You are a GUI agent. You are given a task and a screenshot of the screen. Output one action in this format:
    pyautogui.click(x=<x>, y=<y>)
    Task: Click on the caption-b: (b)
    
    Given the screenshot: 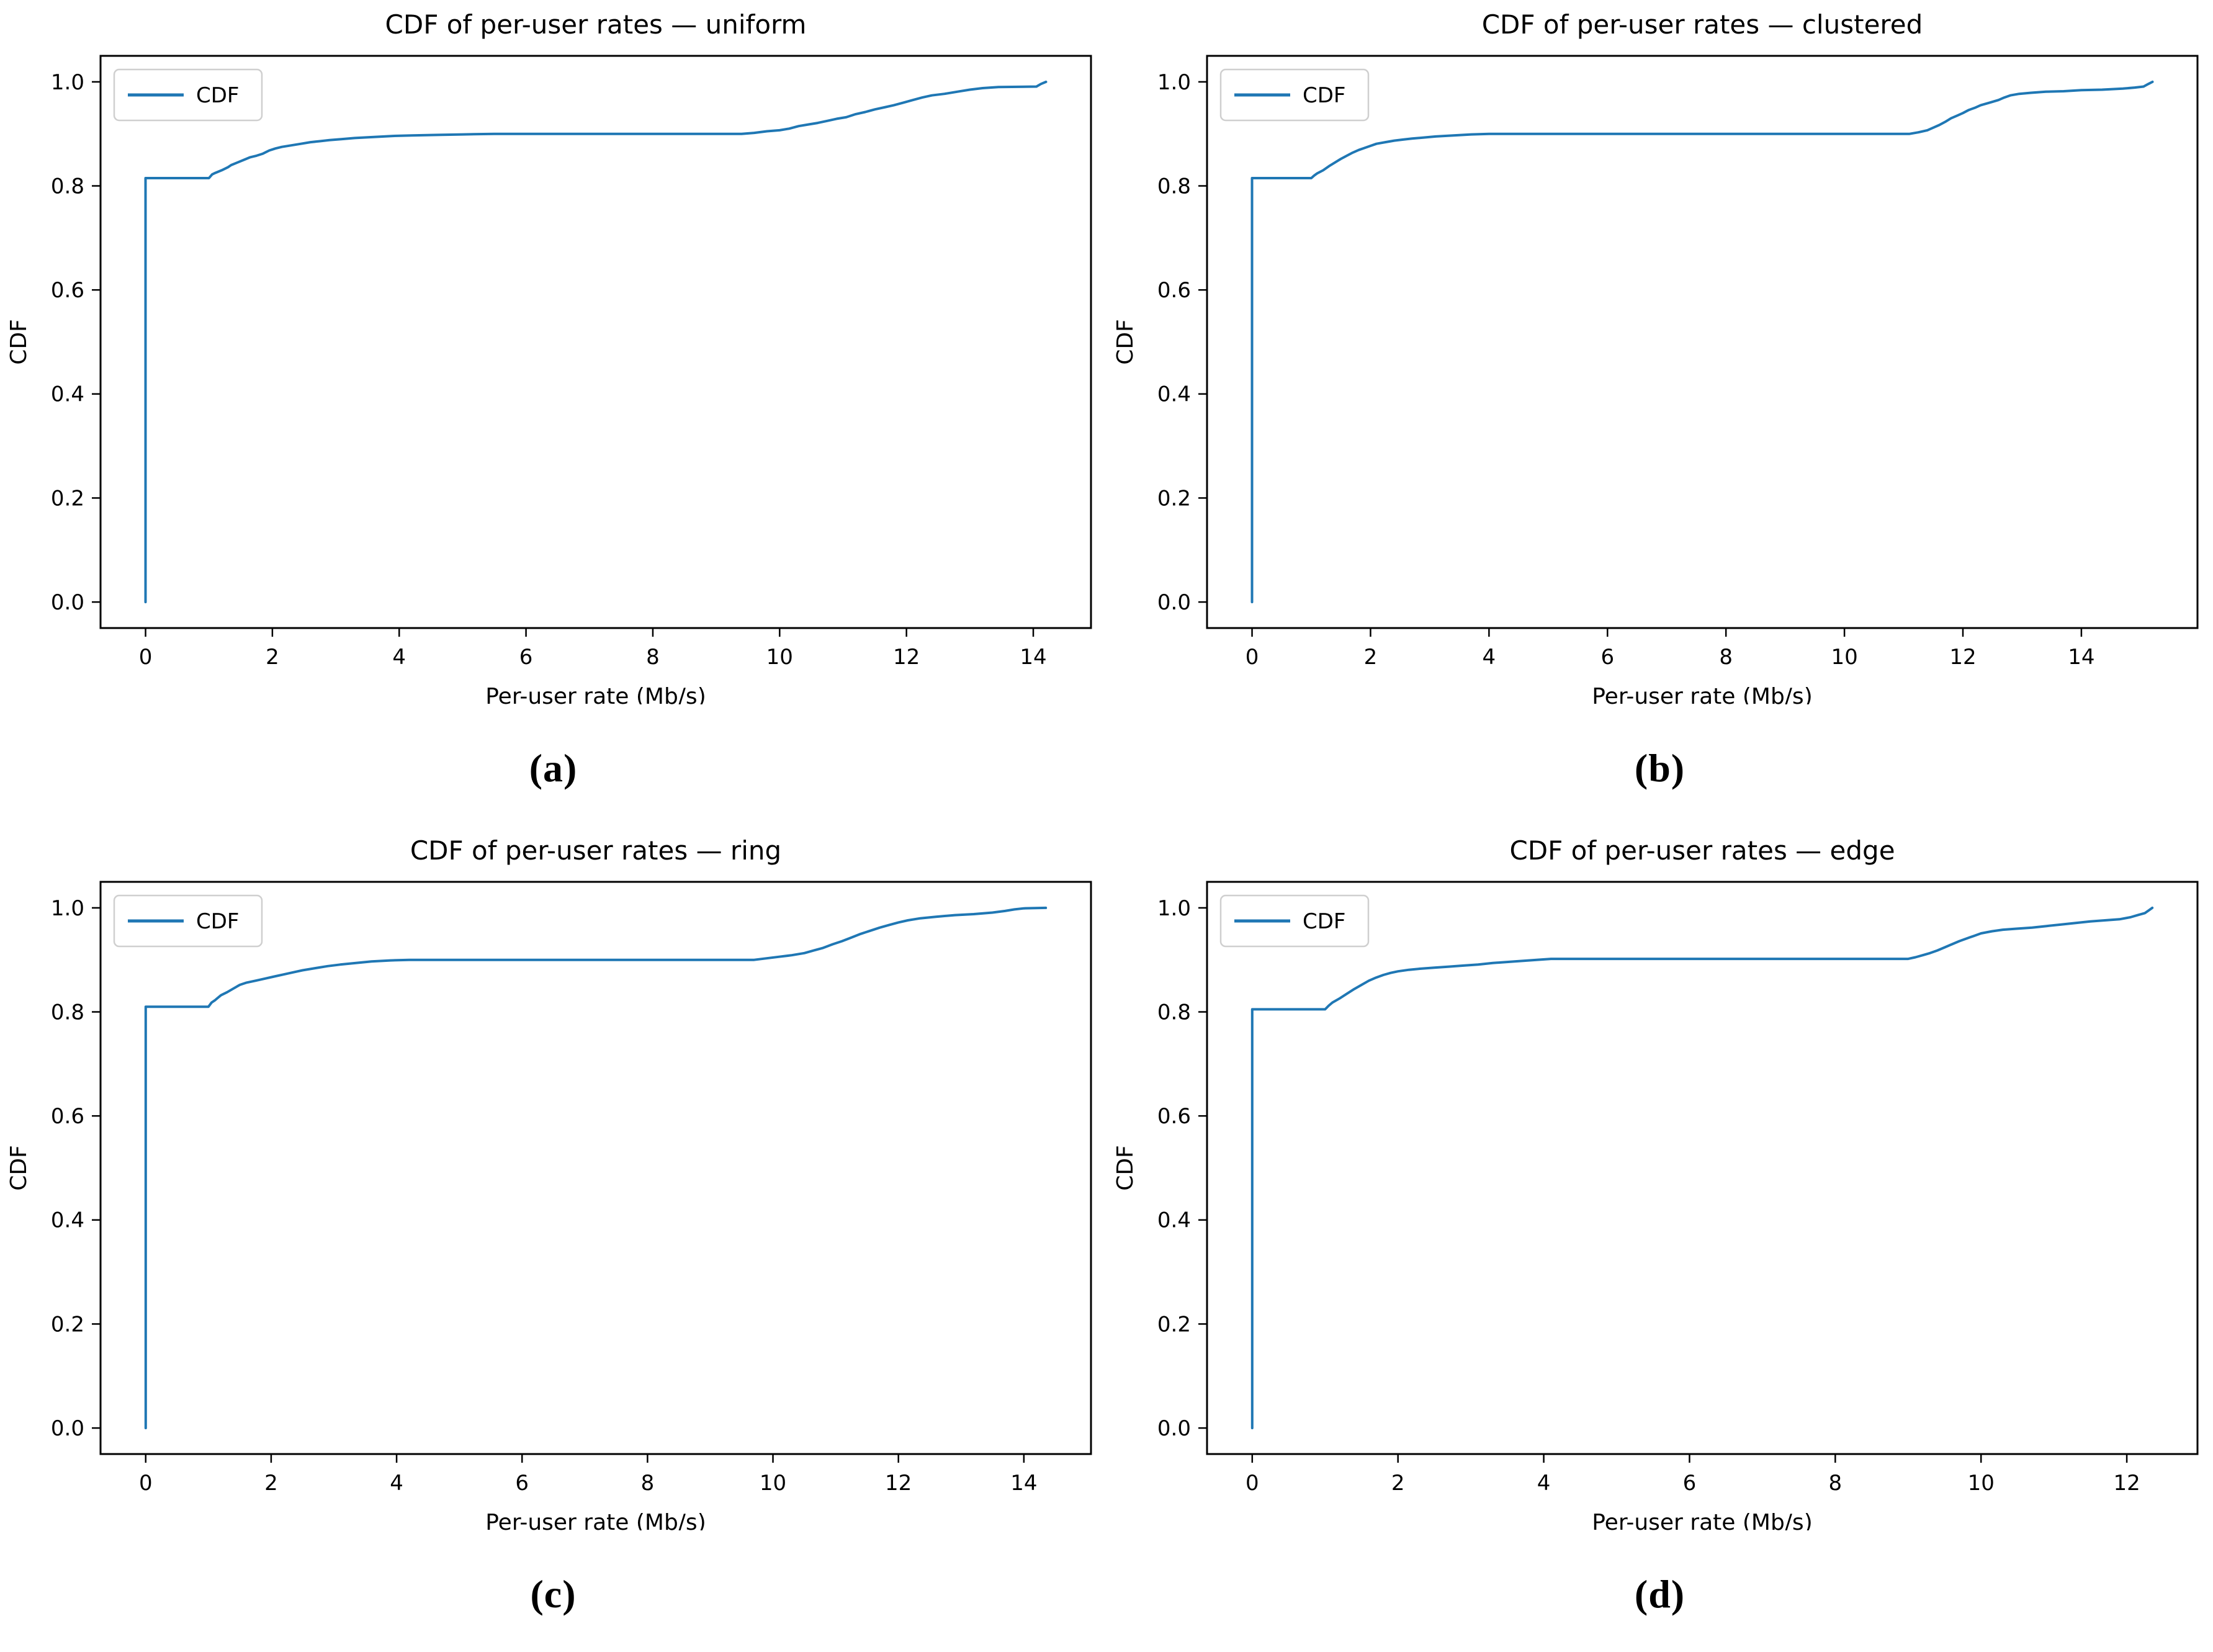 What is the action you would take?
    pyautogui.click(x=1660, y=768)
    